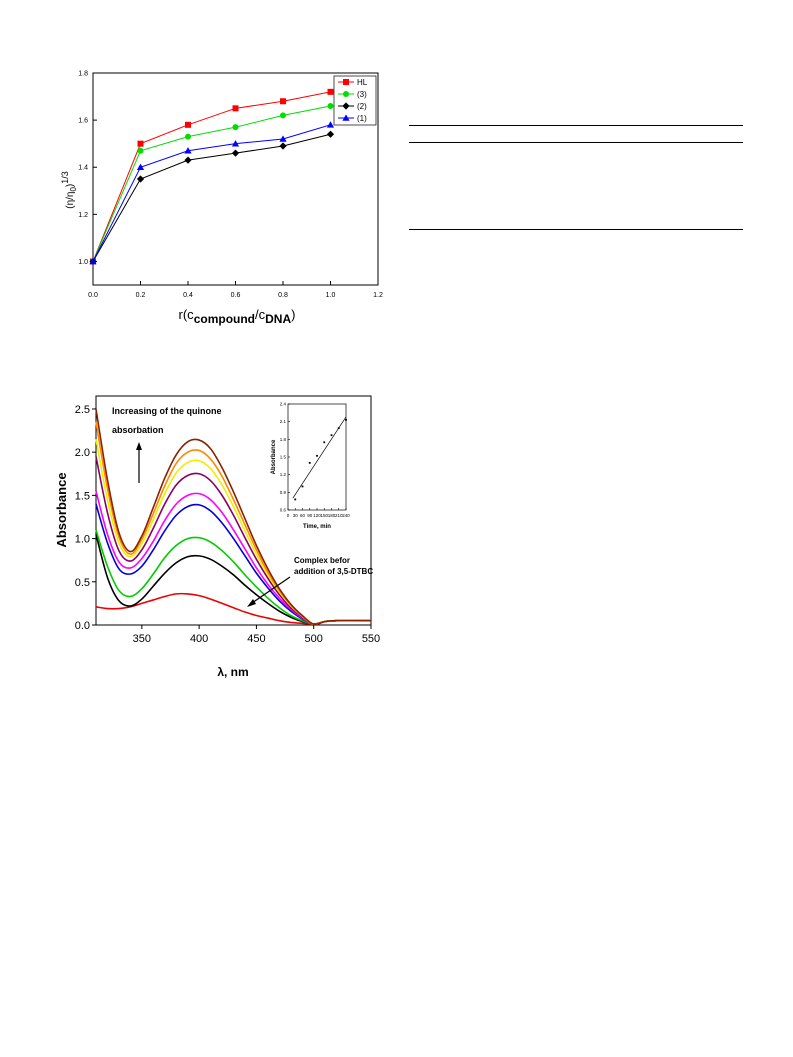 The image size is (793, 1057). What do you see at coordinates (346, 515) in the screenshot?
I see `inset-x-tick-label: 240` at bounding box center [346, 515].